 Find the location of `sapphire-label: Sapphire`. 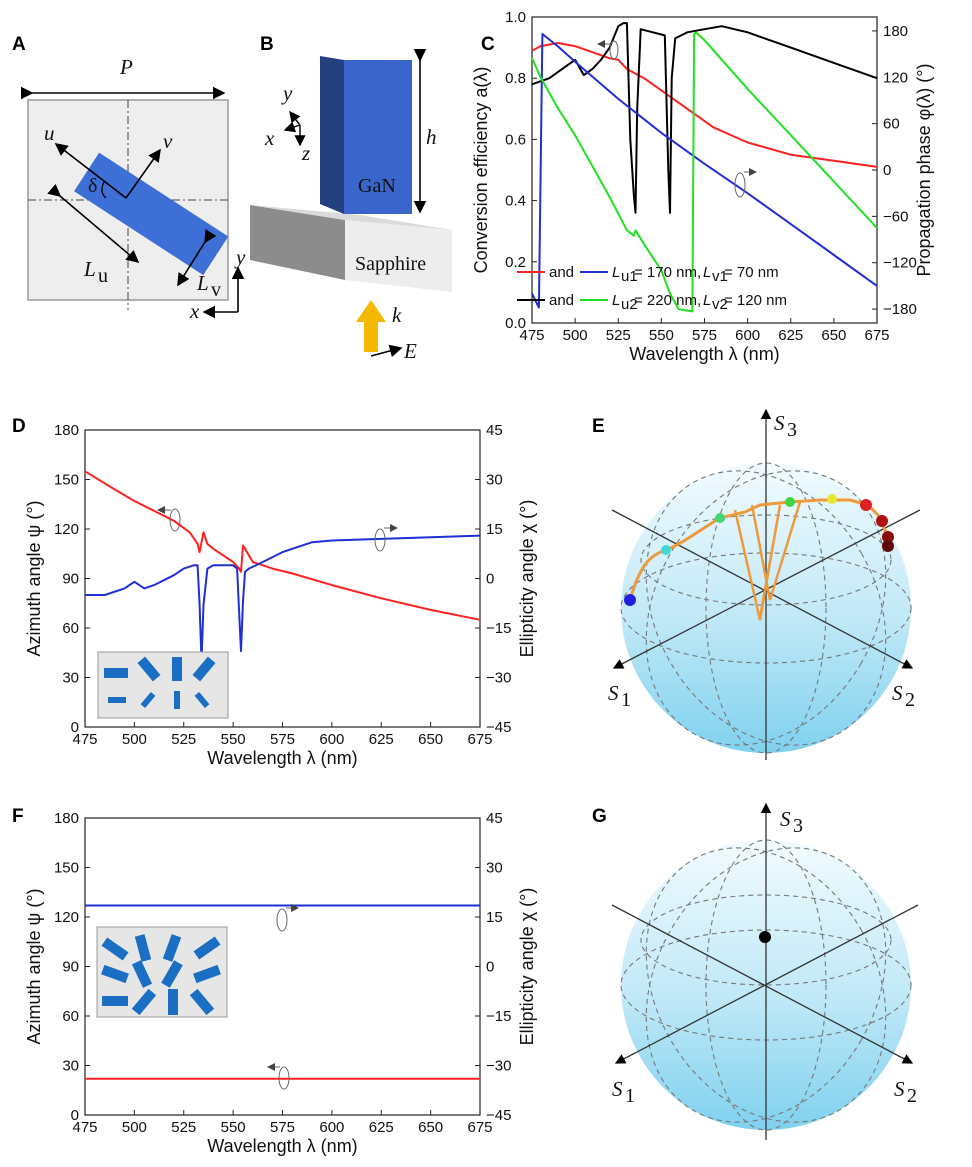

sapphire-label: Sapphire is located at coordinates (390, 264).